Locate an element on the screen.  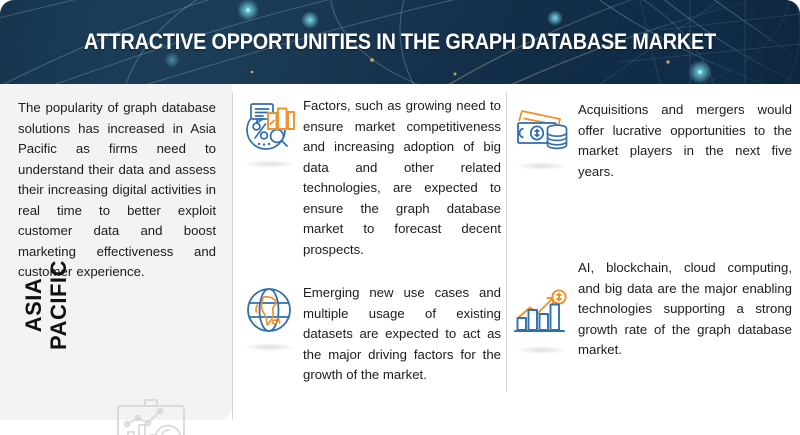
divider-left is located at coordinates (232, 256).